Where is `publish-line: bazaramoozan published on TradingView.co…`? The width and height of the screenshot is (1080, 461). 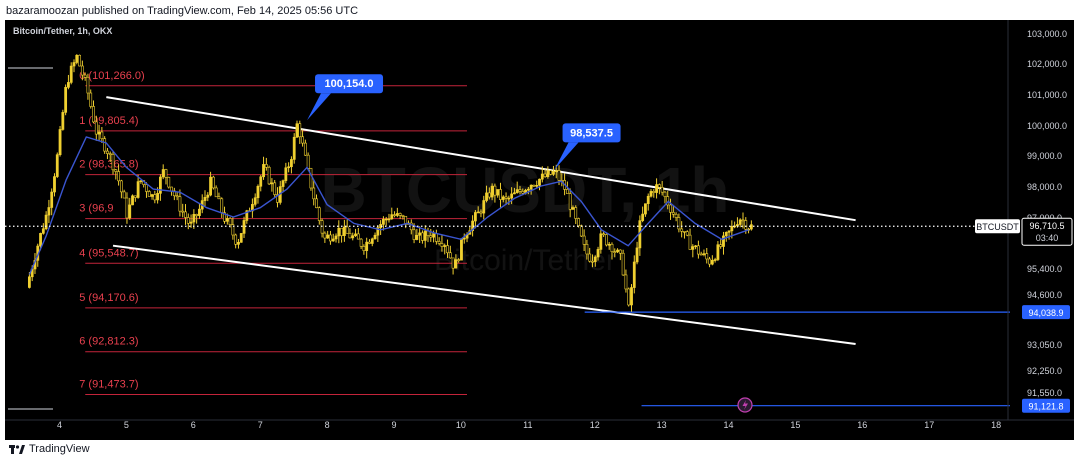 publish-line: bazaramoozan published on TradingView.co… is located at coordinates (182, 11).